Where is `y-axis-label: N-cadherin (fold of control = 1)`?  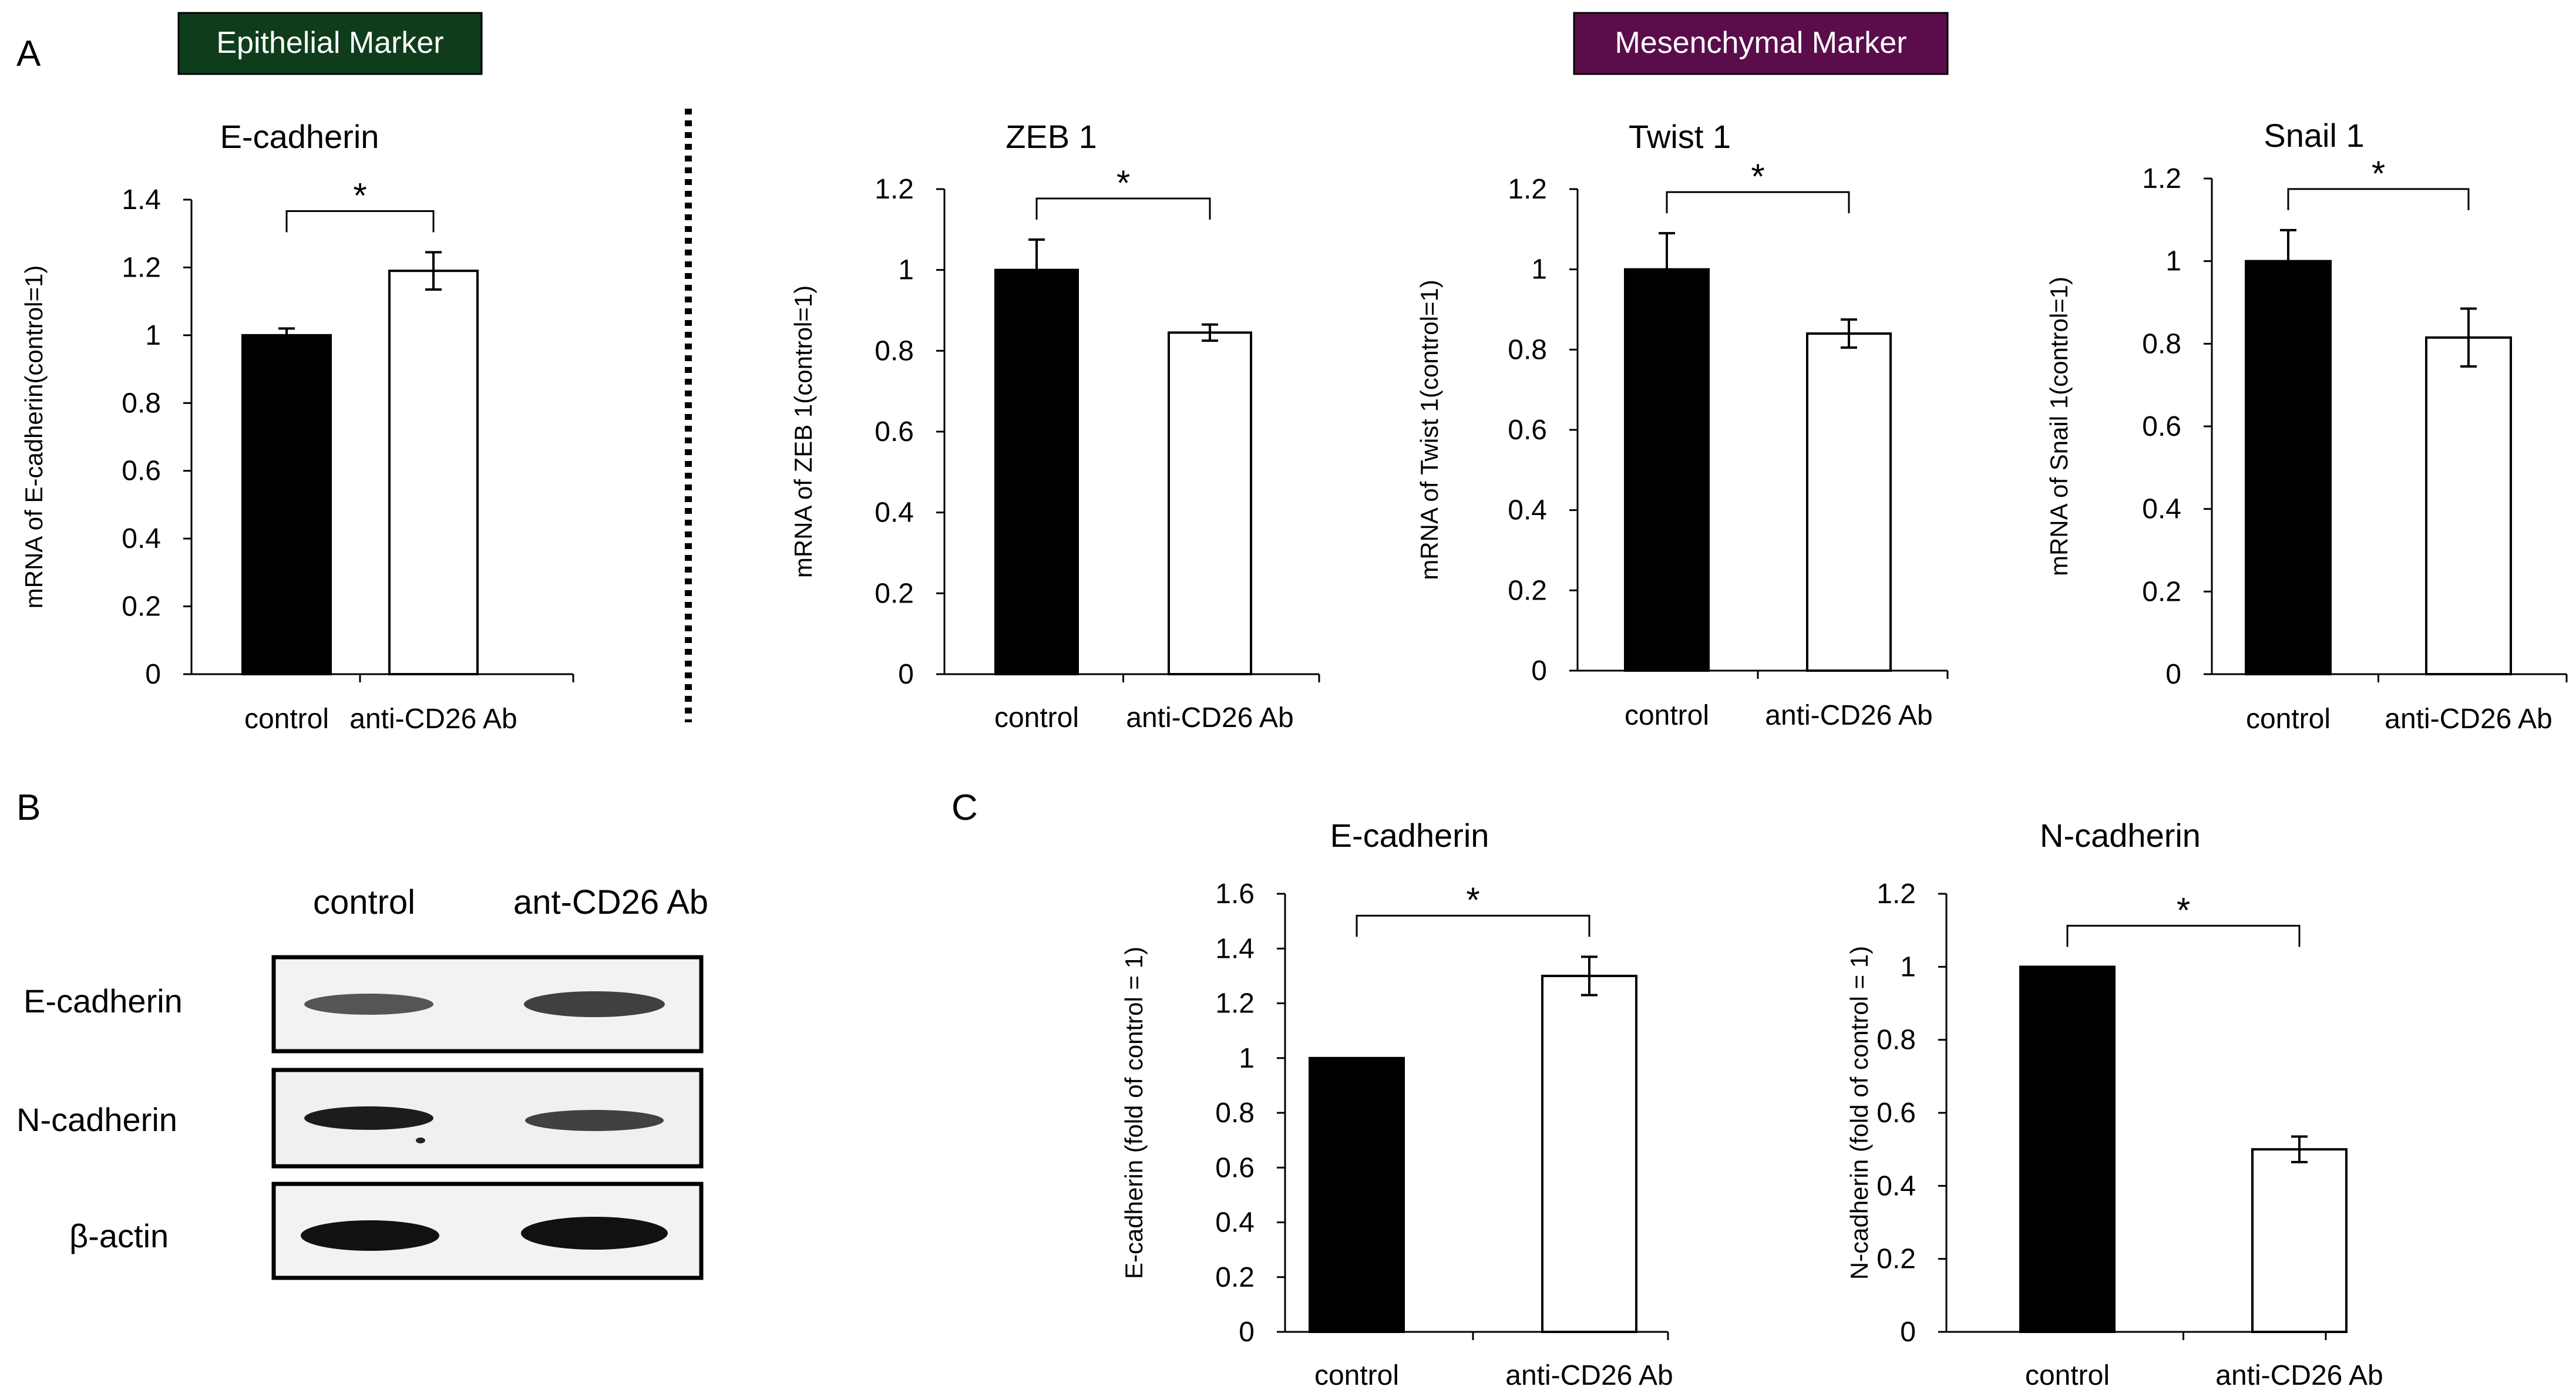
y-axis-label: N-cadherin (fold of control = 1) is located at coordinates (1859, 1113).